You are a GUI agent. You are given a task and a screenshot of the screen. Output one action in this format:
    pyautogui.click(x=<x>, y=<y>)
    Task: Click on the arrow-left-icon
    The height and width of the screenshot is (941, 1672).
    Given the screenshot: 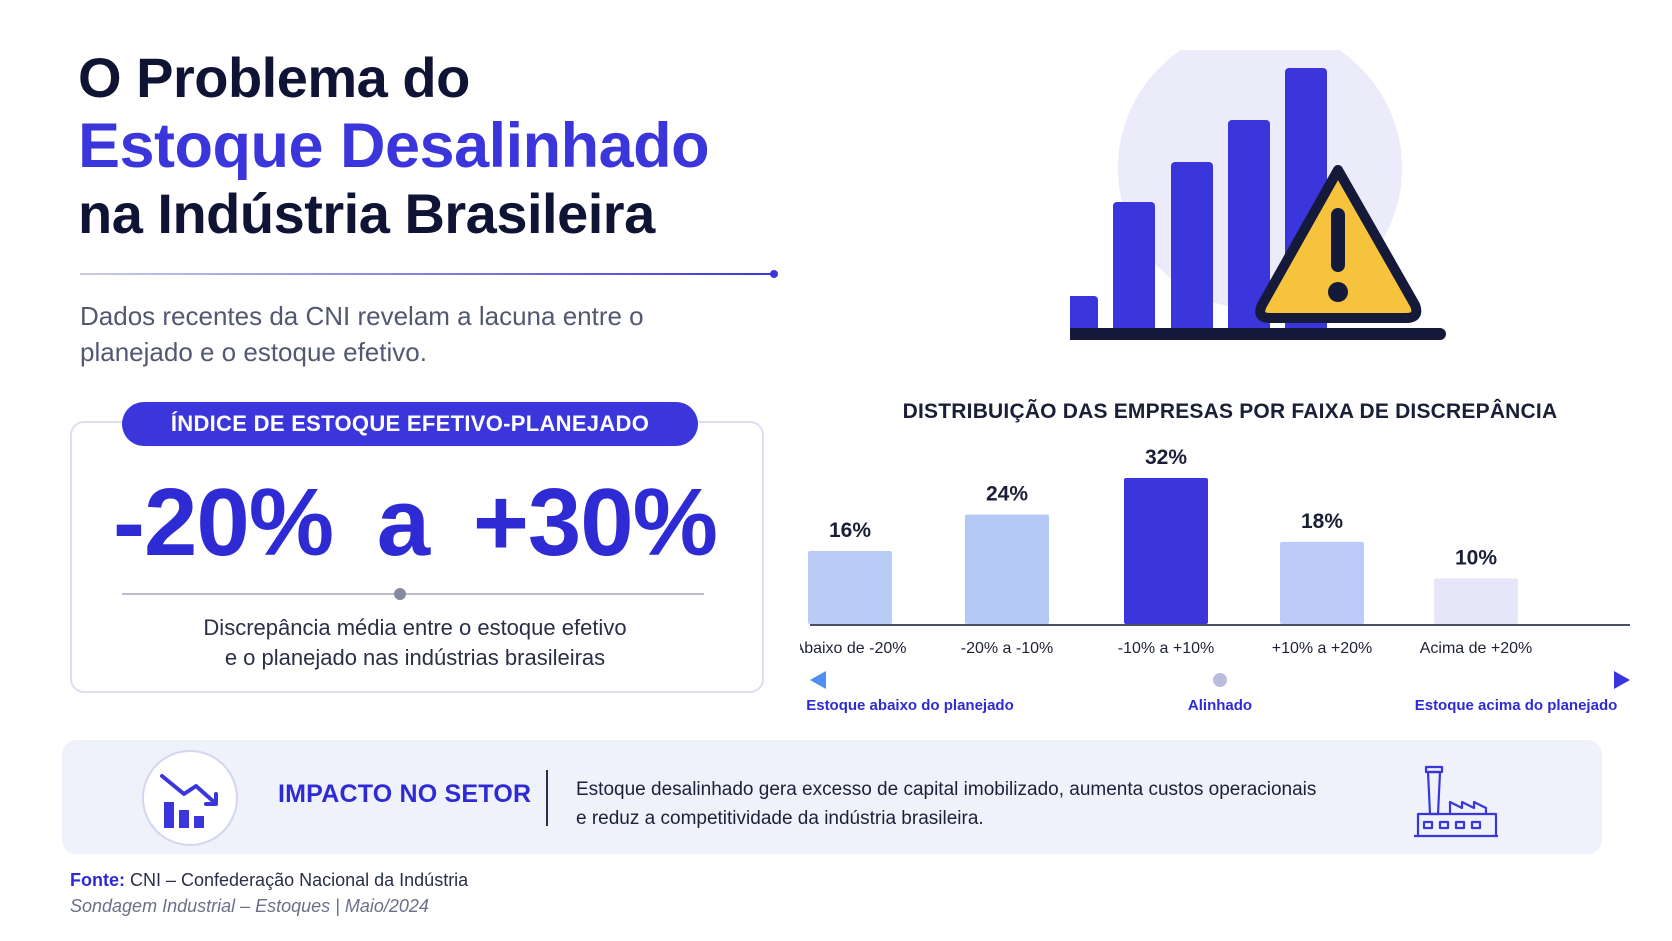 What is the action you would take?
    pyautogui.click(x=818, y=680)
    